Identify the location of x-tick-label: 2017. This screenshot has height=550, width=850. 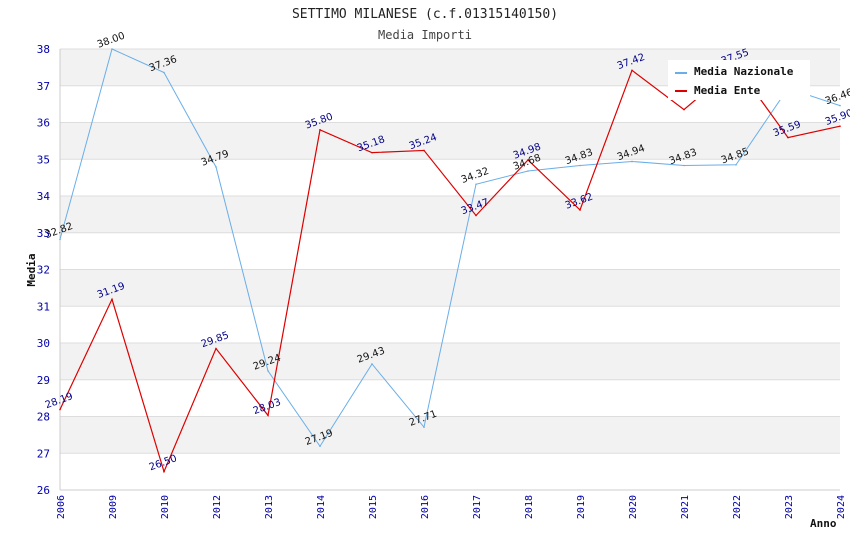
(477, 507).